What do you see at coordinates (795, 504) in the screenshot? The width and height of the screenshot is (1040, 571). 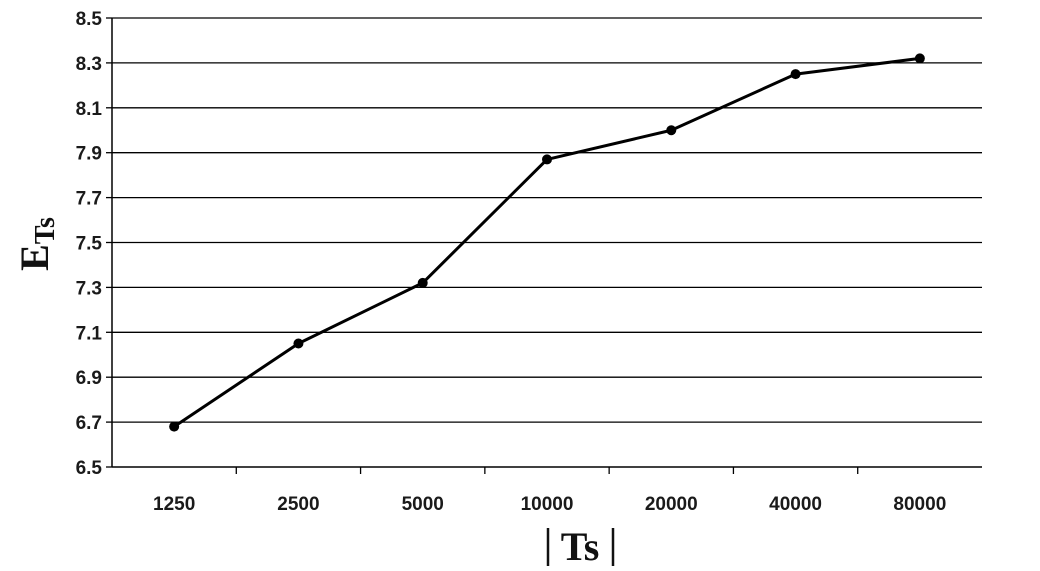 I see `x-tick-label: 40000` at bounding box center [795, 504].